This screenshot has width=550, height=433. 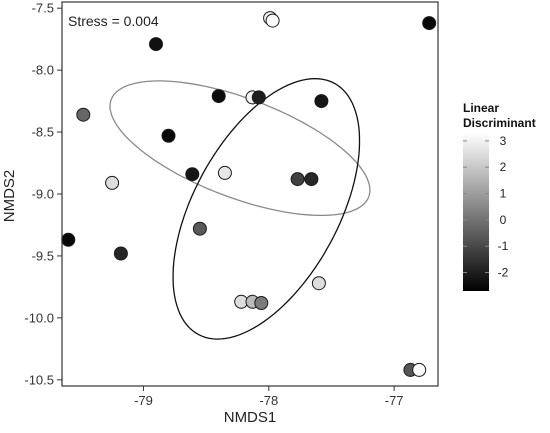 What do you see at coordinates (43, 255) in the screenshot?
I see `y-tick-label: -9.5` at bounding box center [43, 255].